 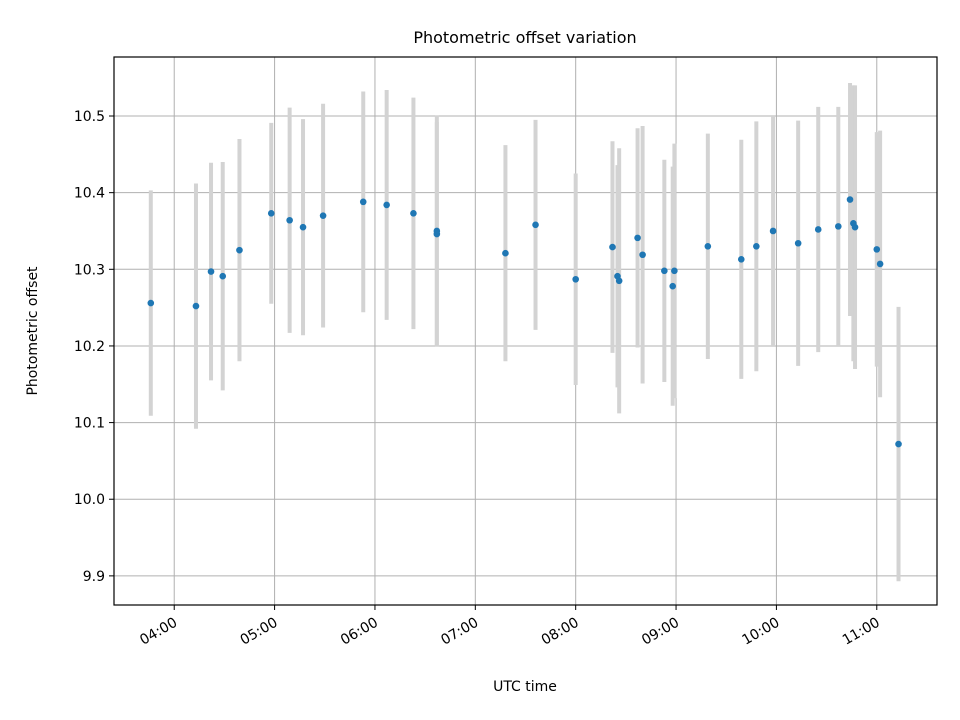 I want to click on y-tick-label: 10.4, so click(x=89, y=194).